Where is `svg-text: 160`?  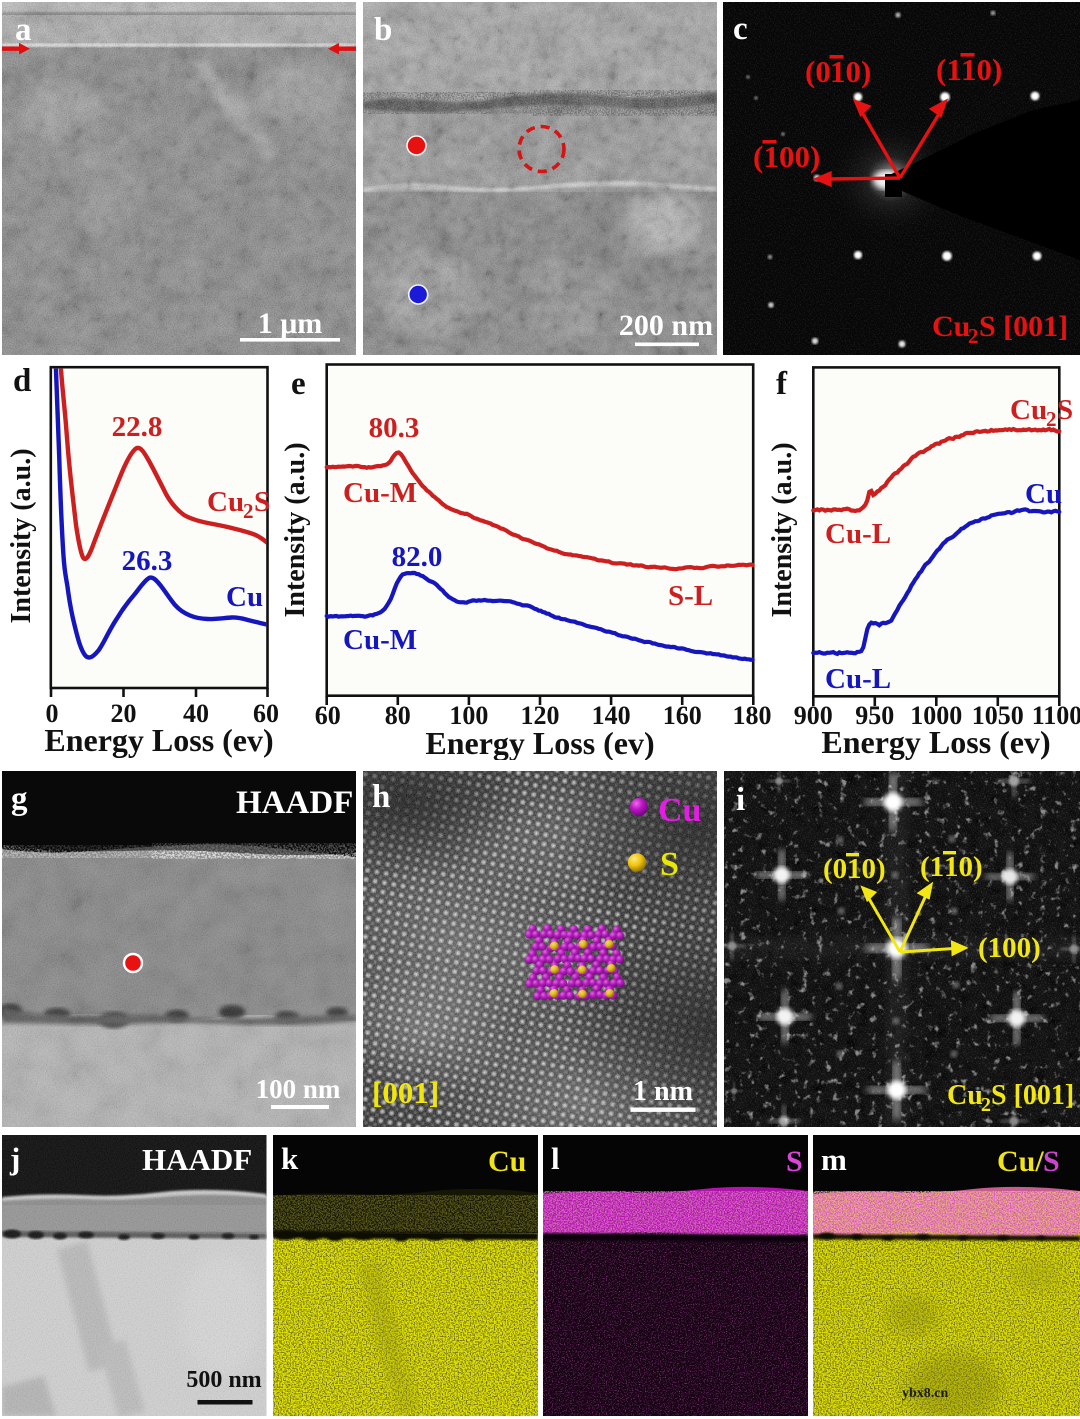 svg-text: 160 is located at coordinates (682, 715).